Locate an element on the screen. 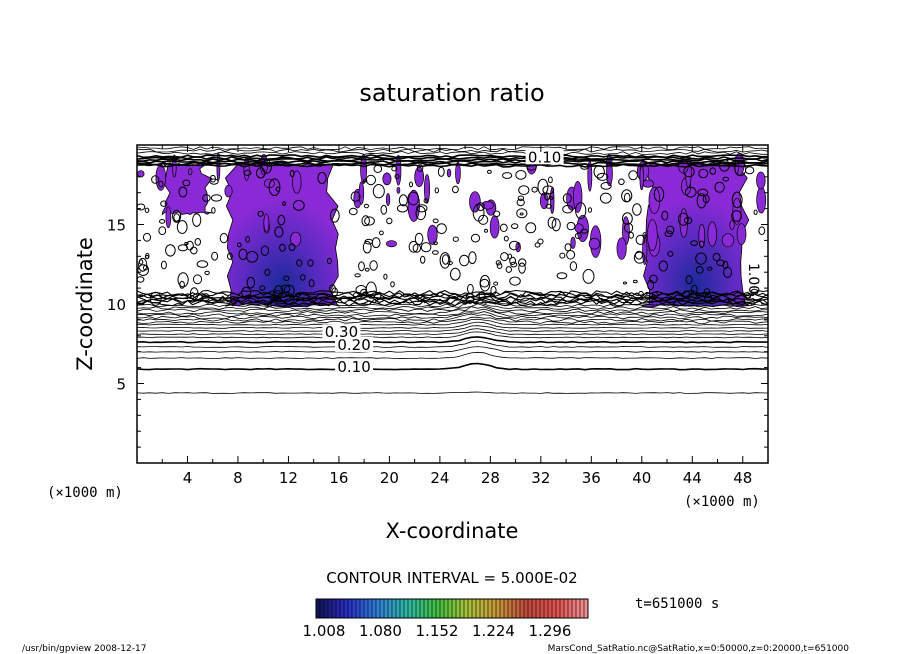 The image size is (904, 654). x-tick-label: 48 is located at coordinates (742, 478).